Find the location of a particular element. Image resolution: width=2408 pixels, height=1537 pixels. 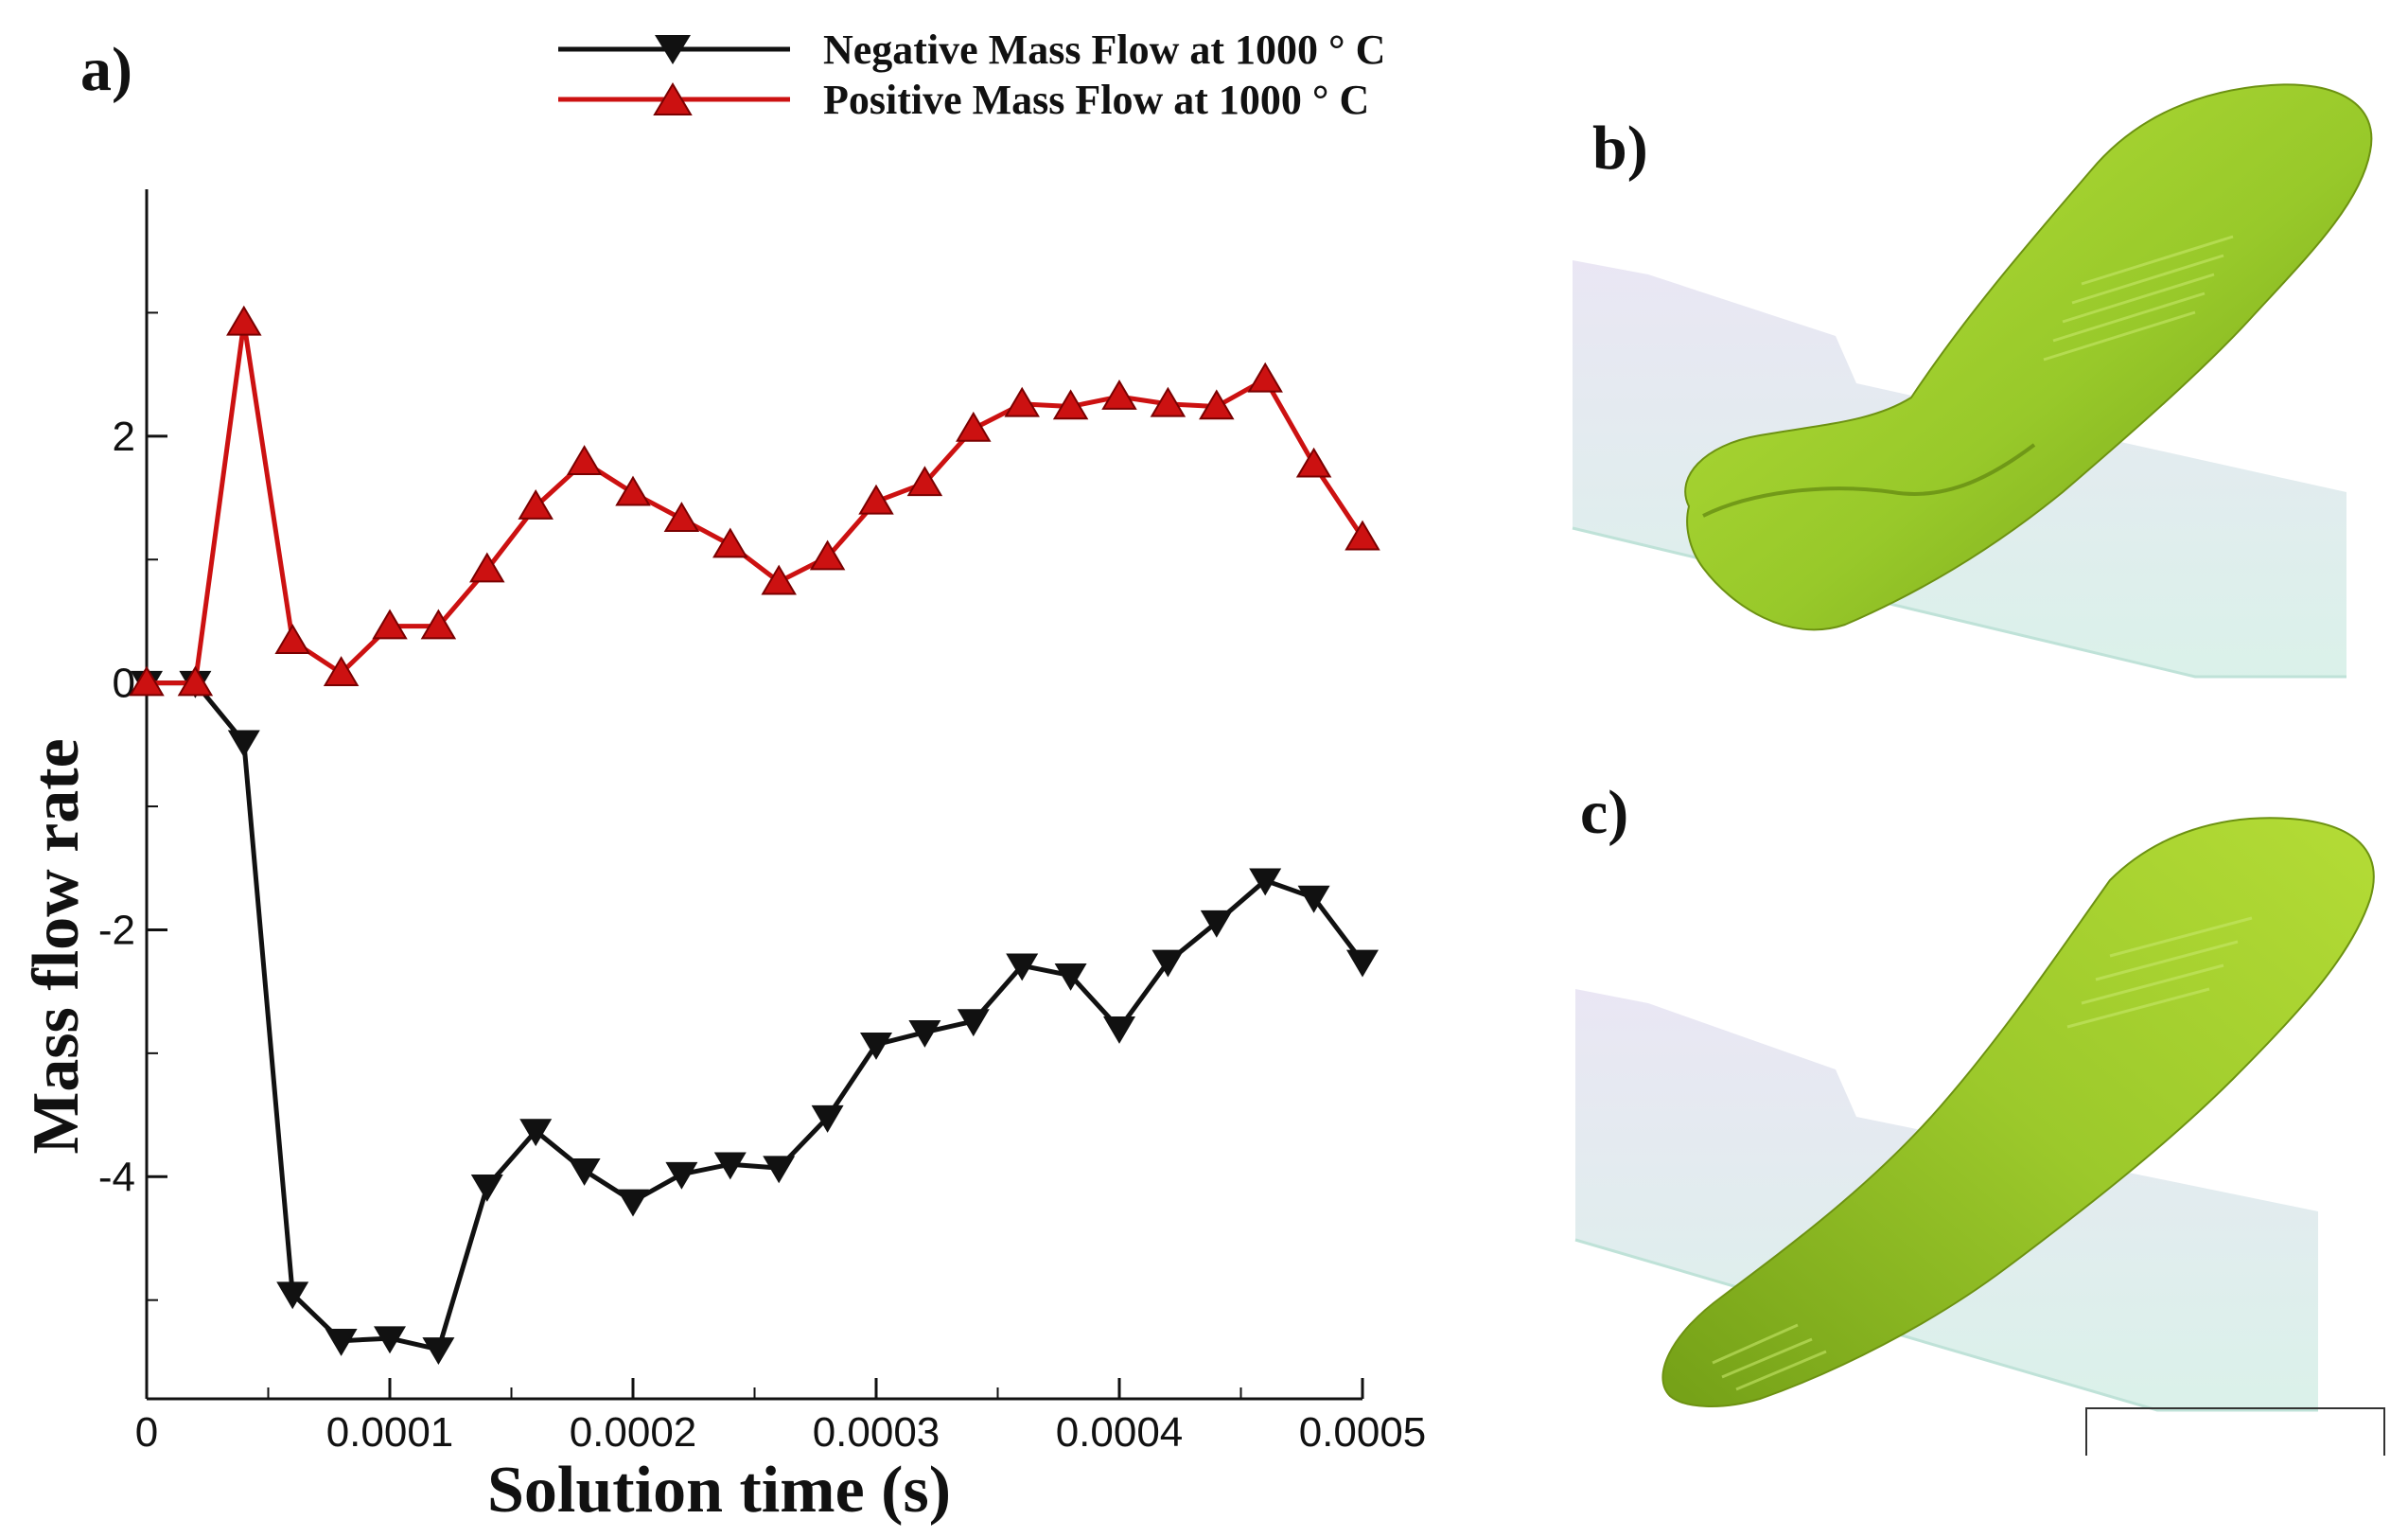

y-tick-label: -4 is located at coordinates (116, 1177).